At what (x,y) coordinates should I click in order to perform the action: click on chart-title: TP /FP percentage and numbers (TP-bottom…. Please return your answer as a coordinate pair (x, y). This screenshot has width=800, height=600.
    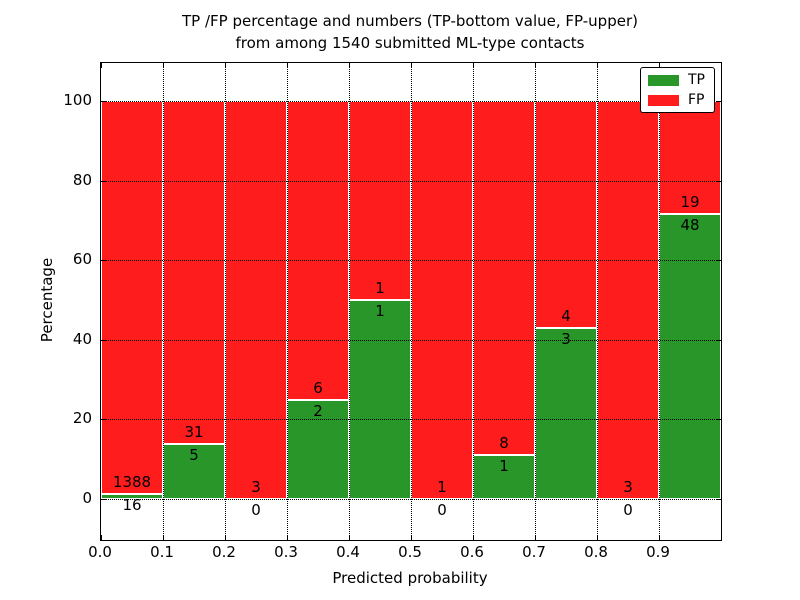
    Looking at the image, I should click on (410, 32).